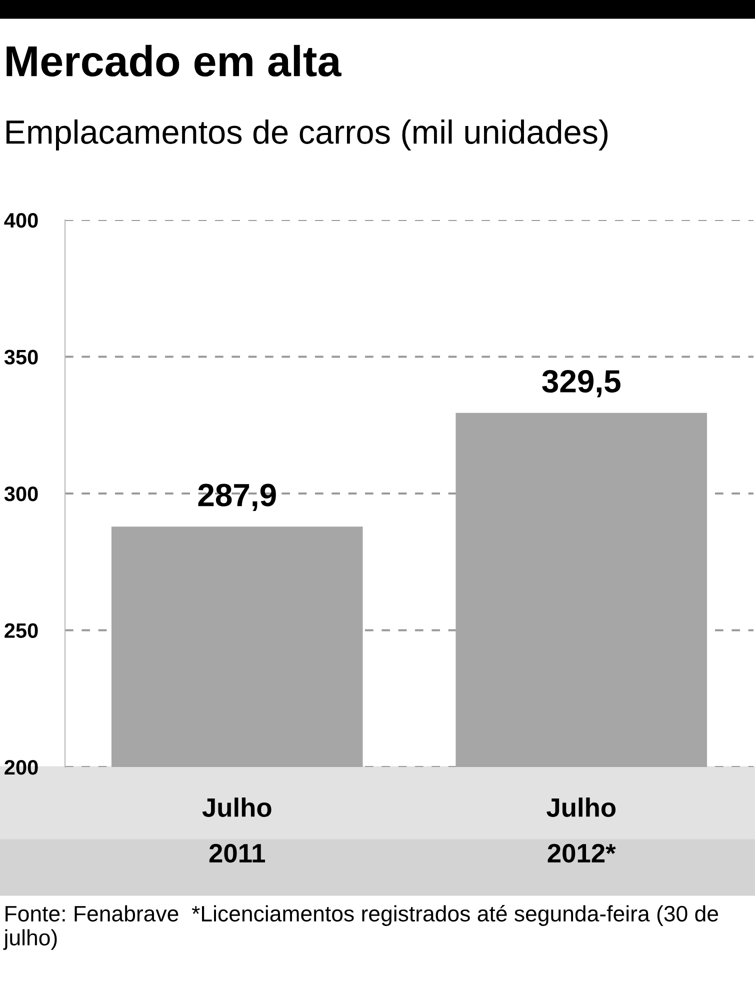 The height and width of the screenshot is (987, 755). What do you see at coordinates (360, 927) in the screenshot?
I see `source-note: Fonte: Fenabrave *Licenciamentos registrados até segunda-feira (30 de julho)` at bounding box center [360, 927].